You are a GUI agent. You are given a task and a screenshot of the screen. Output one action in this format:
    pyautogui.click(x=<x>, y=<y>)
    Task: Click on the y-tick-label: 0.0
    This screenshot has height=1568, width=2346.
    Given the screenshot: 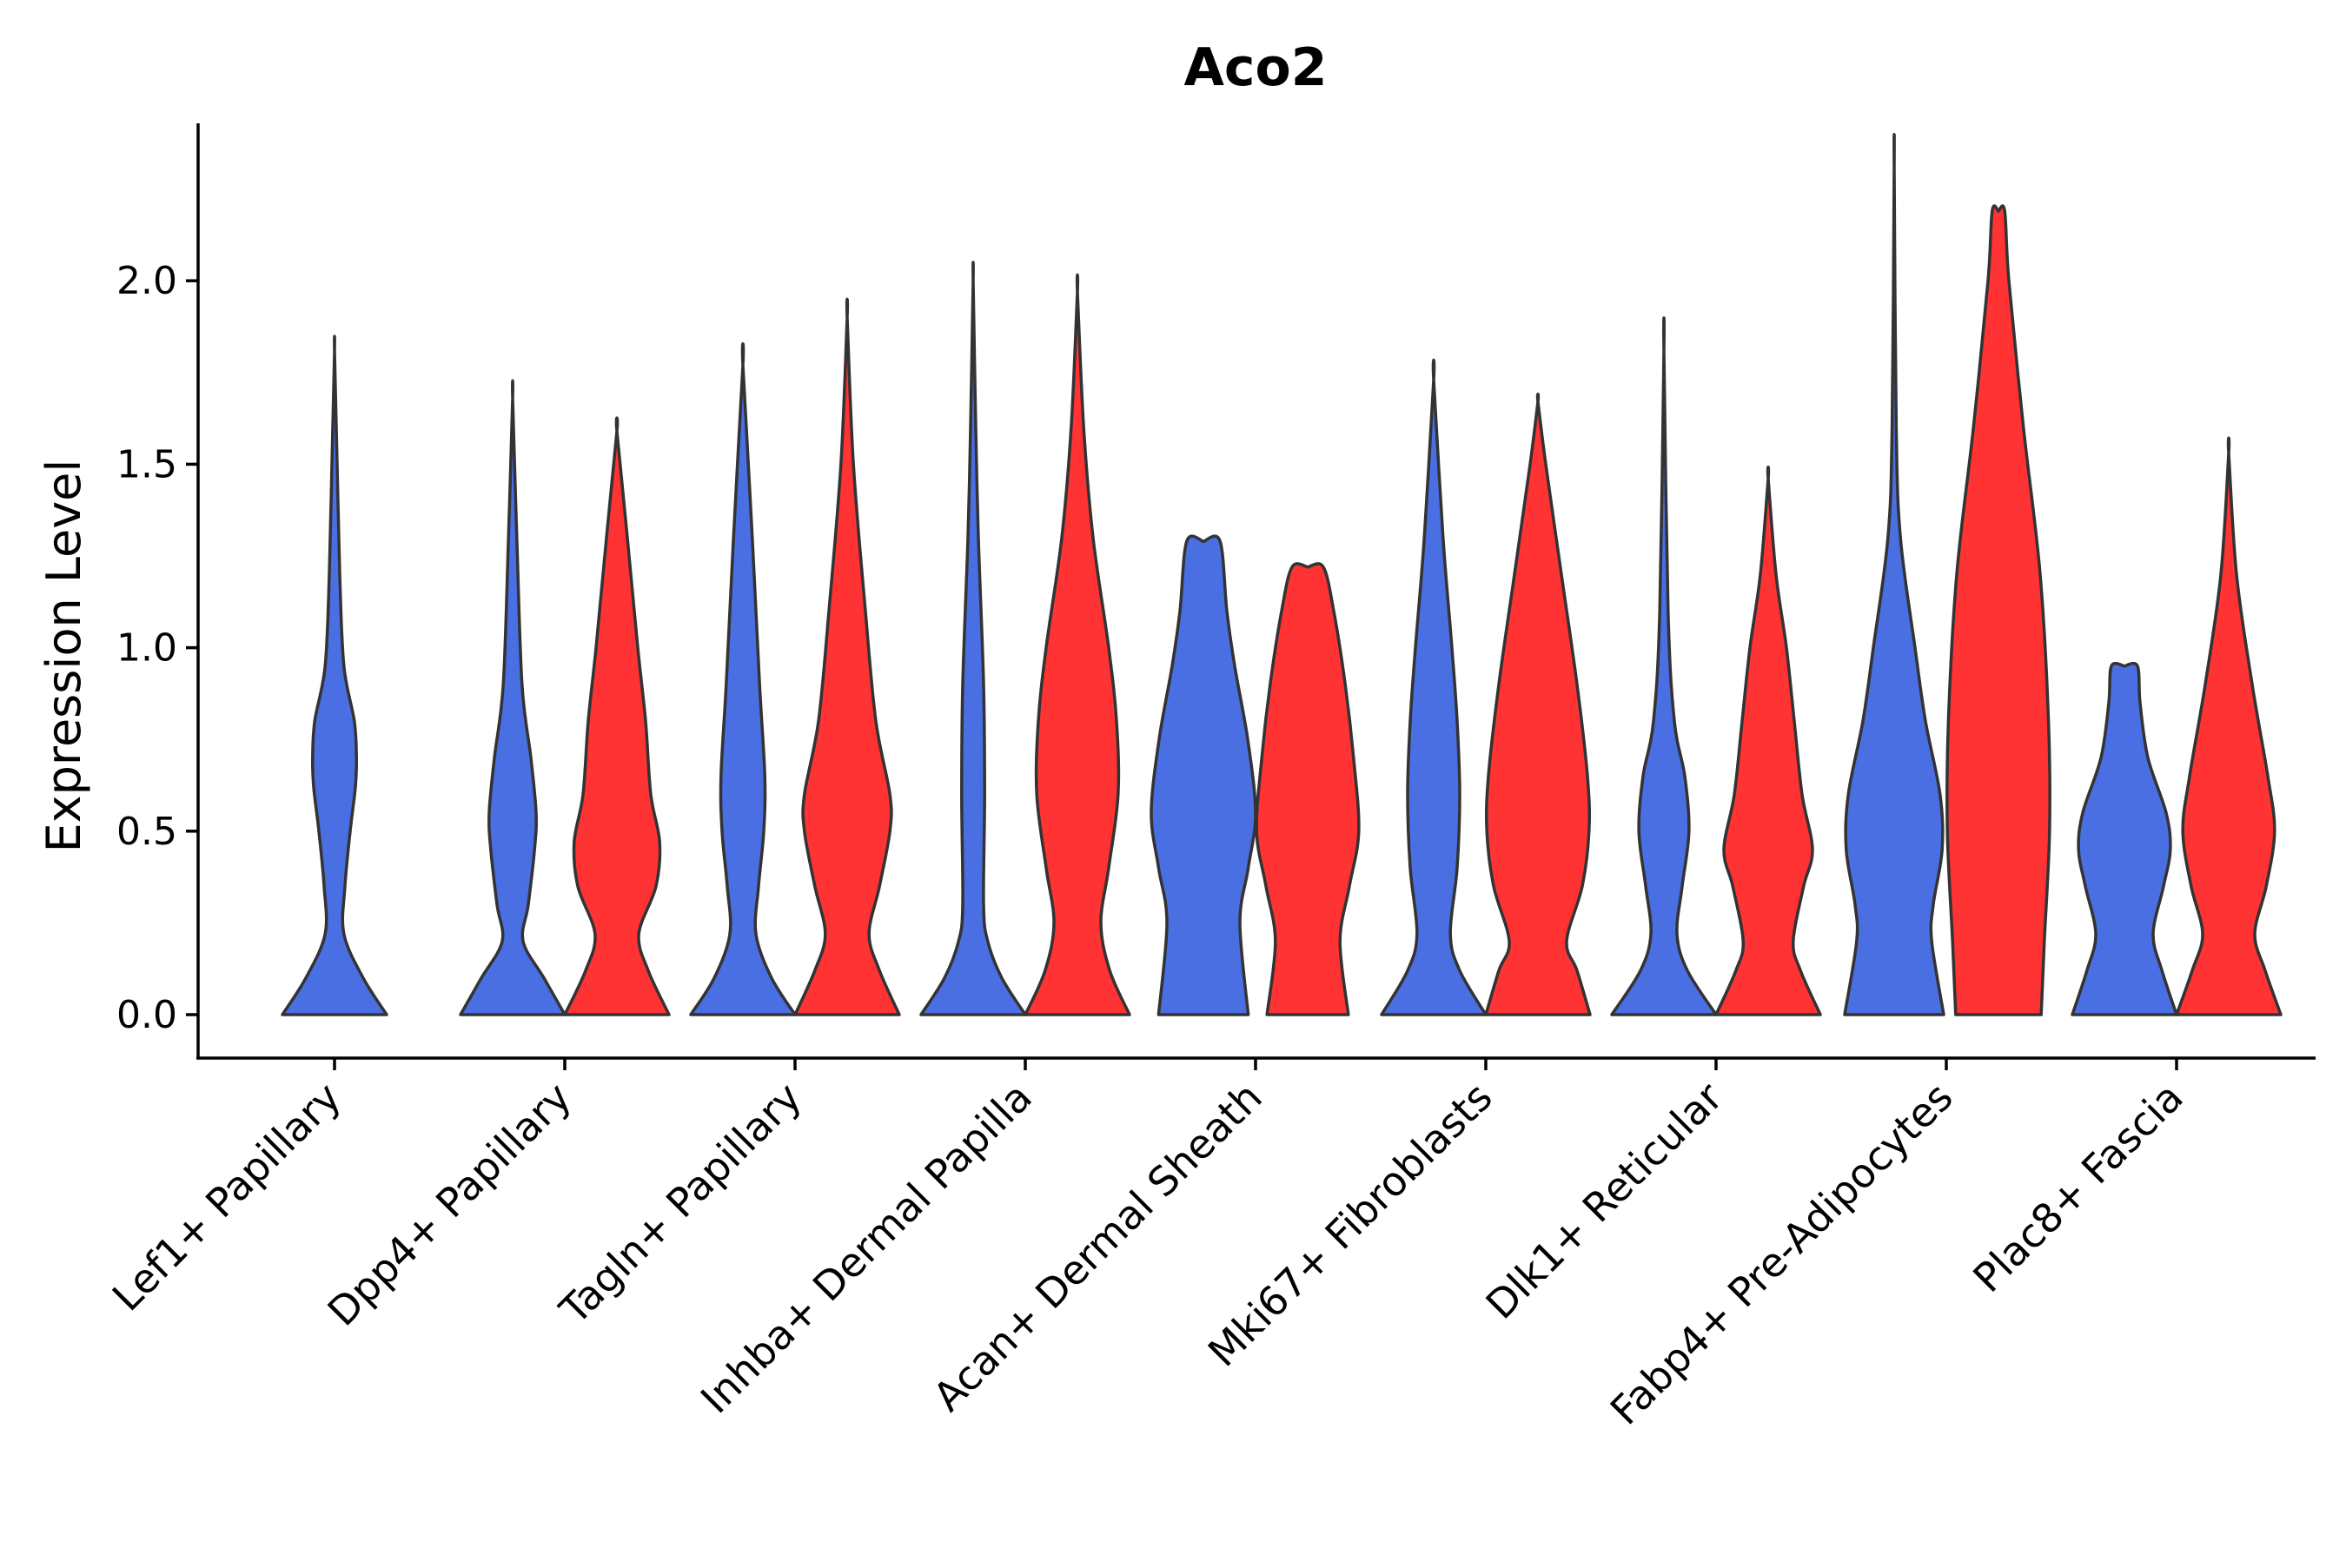 What is the action you would take?
    pyautogui.click(x=146, y=1015)
    